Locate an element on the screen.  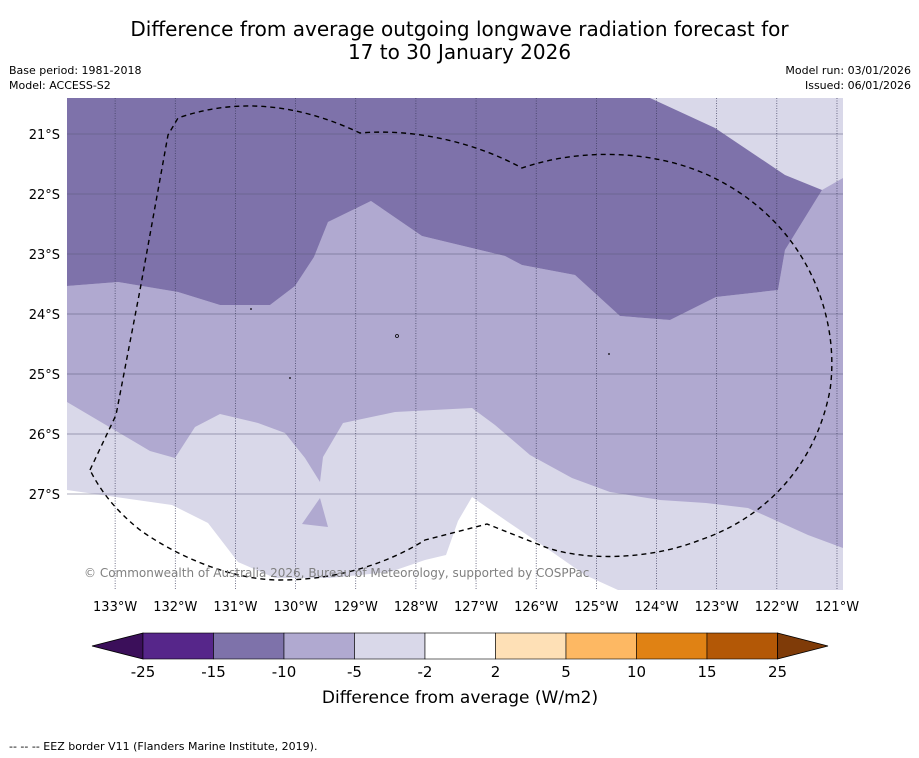
lat-label: 22°S is located at coordinates (44, 195).